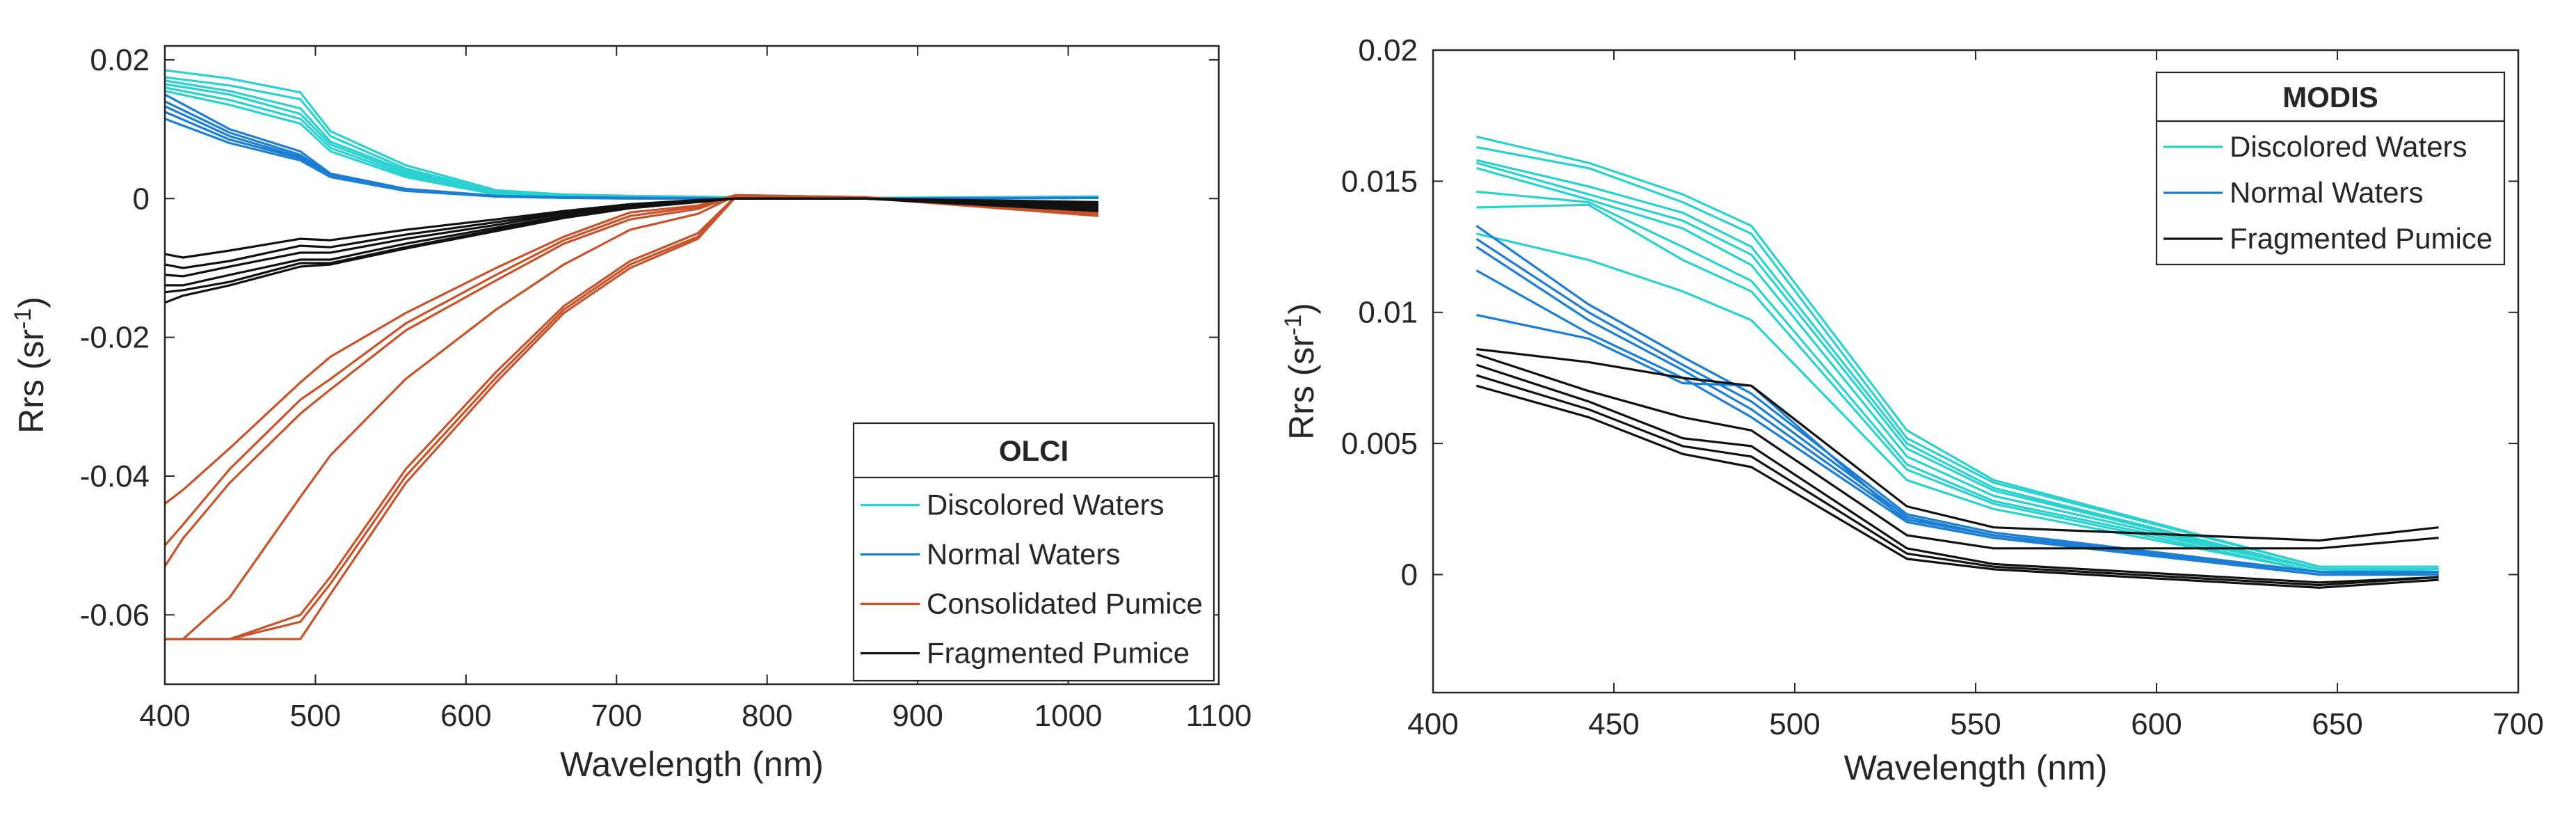 This screenshot has width=2576, height=829. What do you see at coordinates (1975, 724) in the screenshot?
I see `x-tick-label: 550` at bounding box center [1975, 724].